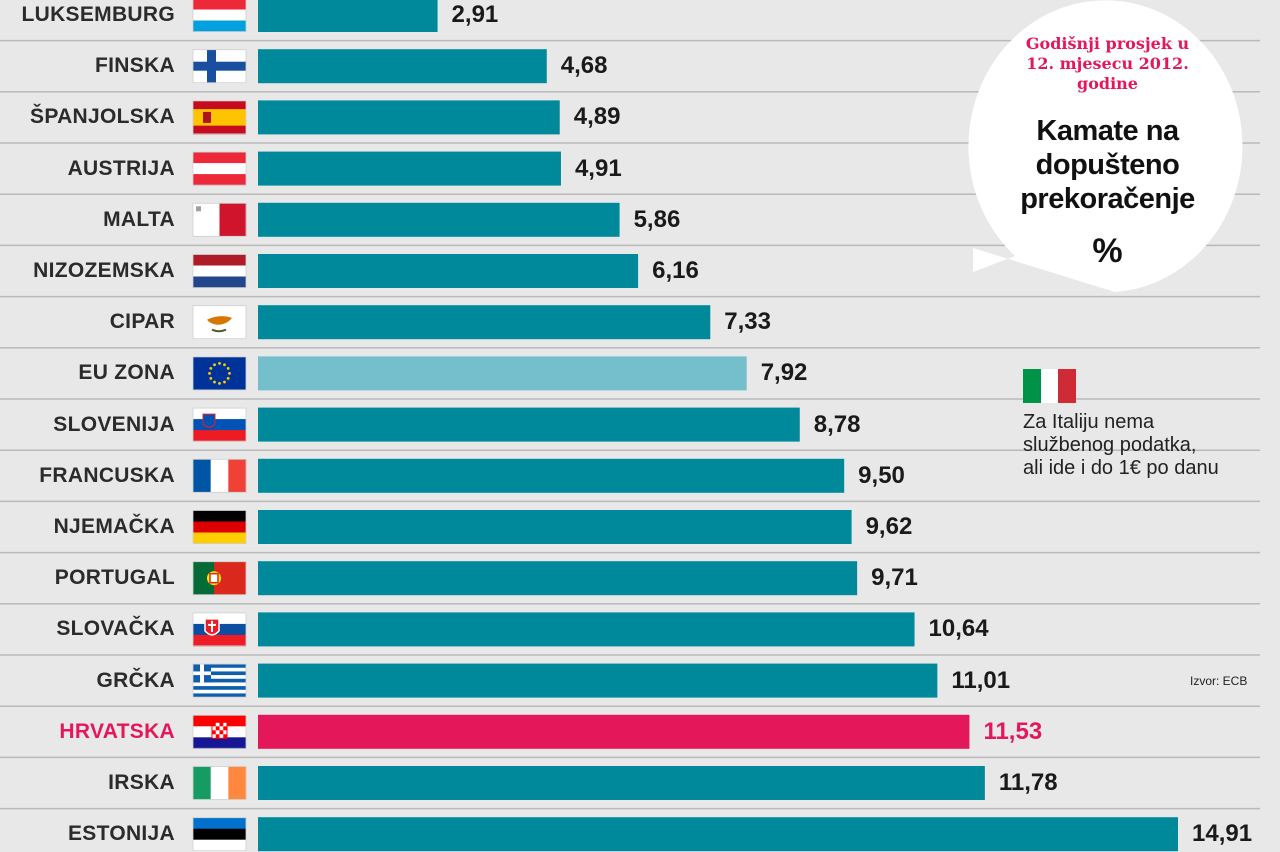 This screenshot has width=1280, height=852. What do you see at coordinates (958, 629) in the screenshot?
I see `data-label: 10,64` at bounding box center [958, 629].